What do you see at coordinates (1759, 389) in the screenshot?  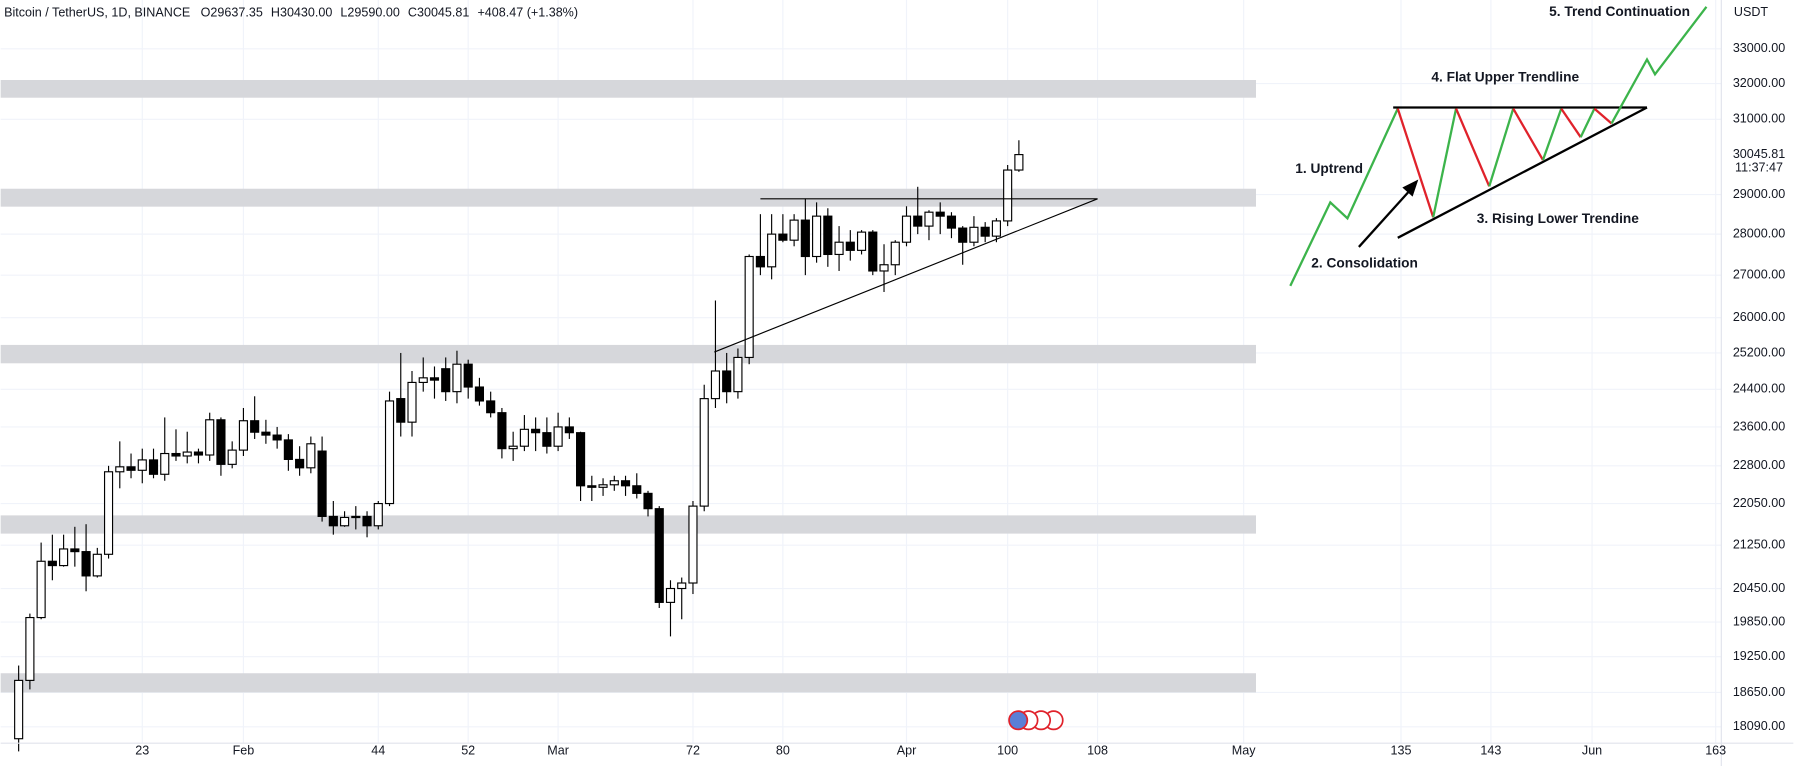 I see `y-tick-label: 24400.00` at bounding box center [1759, 389].